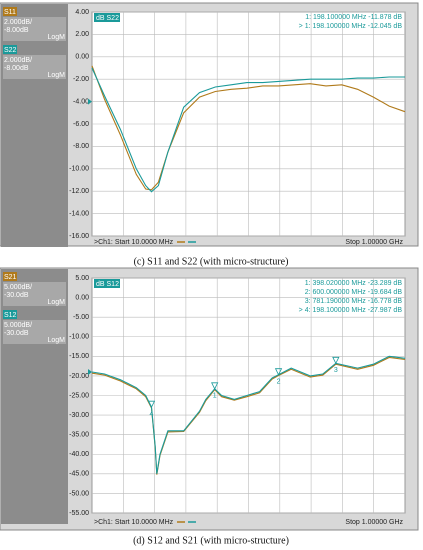 This screenshot has width=423, height=550. What do you see at coordinates (81, 101) in the screenshot?
I see `y-tick-label: -4.00` at bounding box center [81, 101].